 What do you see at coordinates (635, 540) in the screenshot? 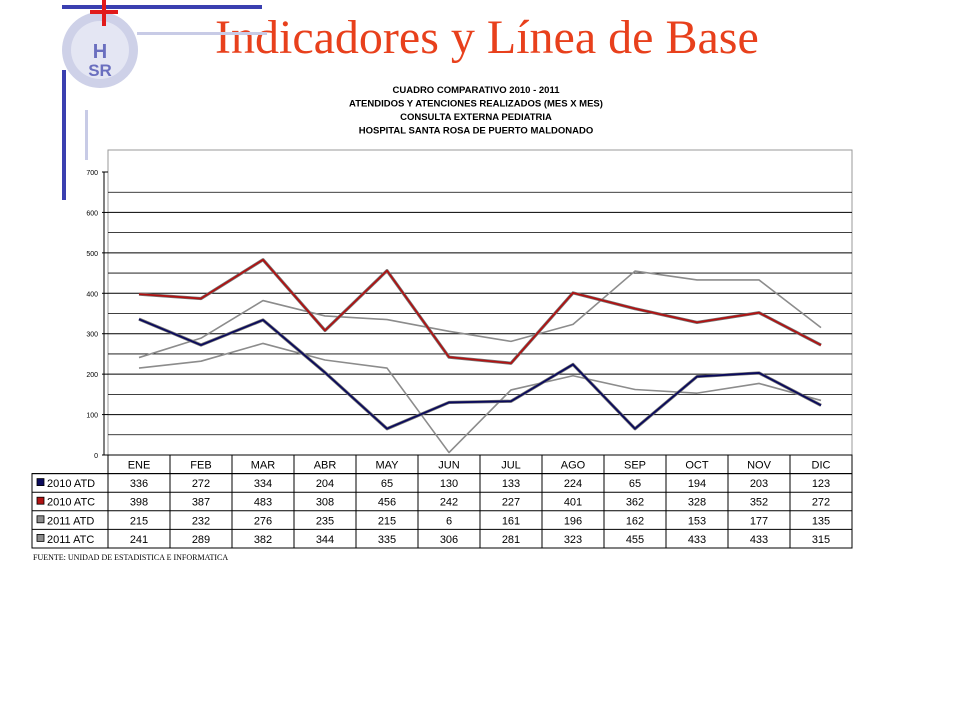
I see `data-cell: 455` at bounding box center [635, 540].